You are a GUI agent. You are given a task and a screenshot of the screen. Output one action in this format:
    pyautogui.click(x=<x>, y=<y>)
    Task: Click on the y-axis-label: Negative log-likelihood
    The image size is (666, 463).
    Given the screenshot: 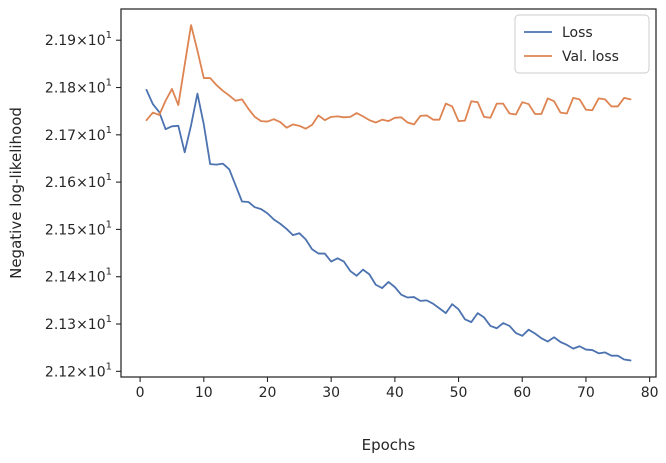 What is the action you would take?
    pyautogui.click(x=16, y=193)
    